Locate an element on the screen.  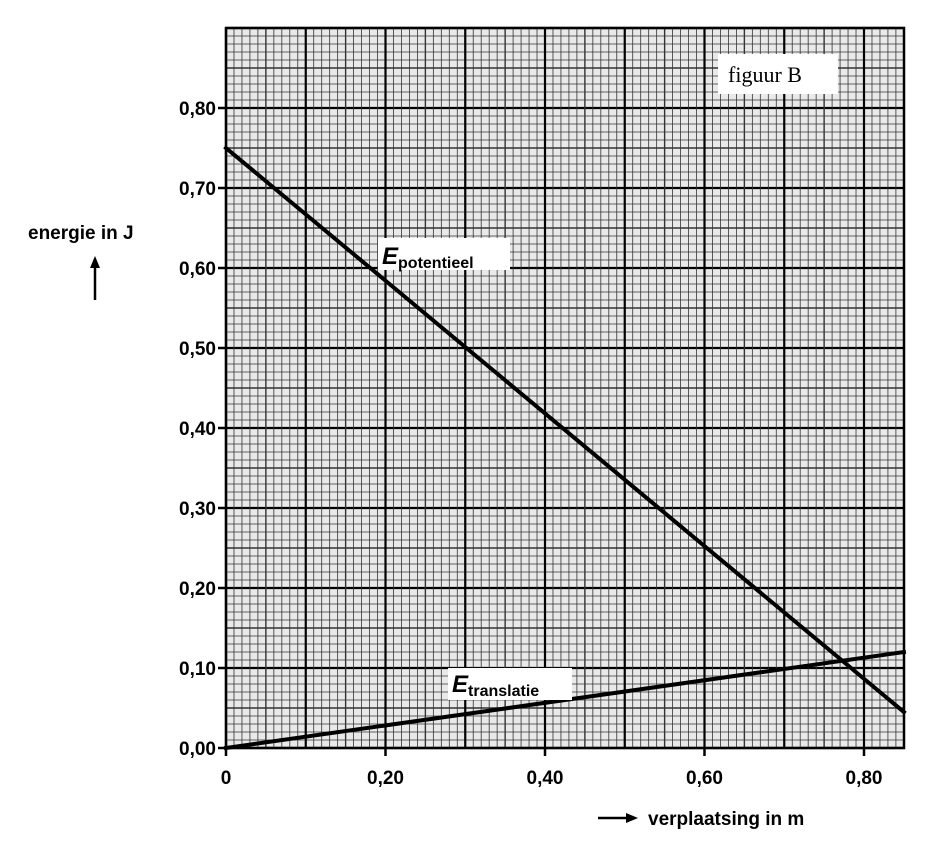
x-axis-title: verplaatsing in m is located at coordinates (726, 819).